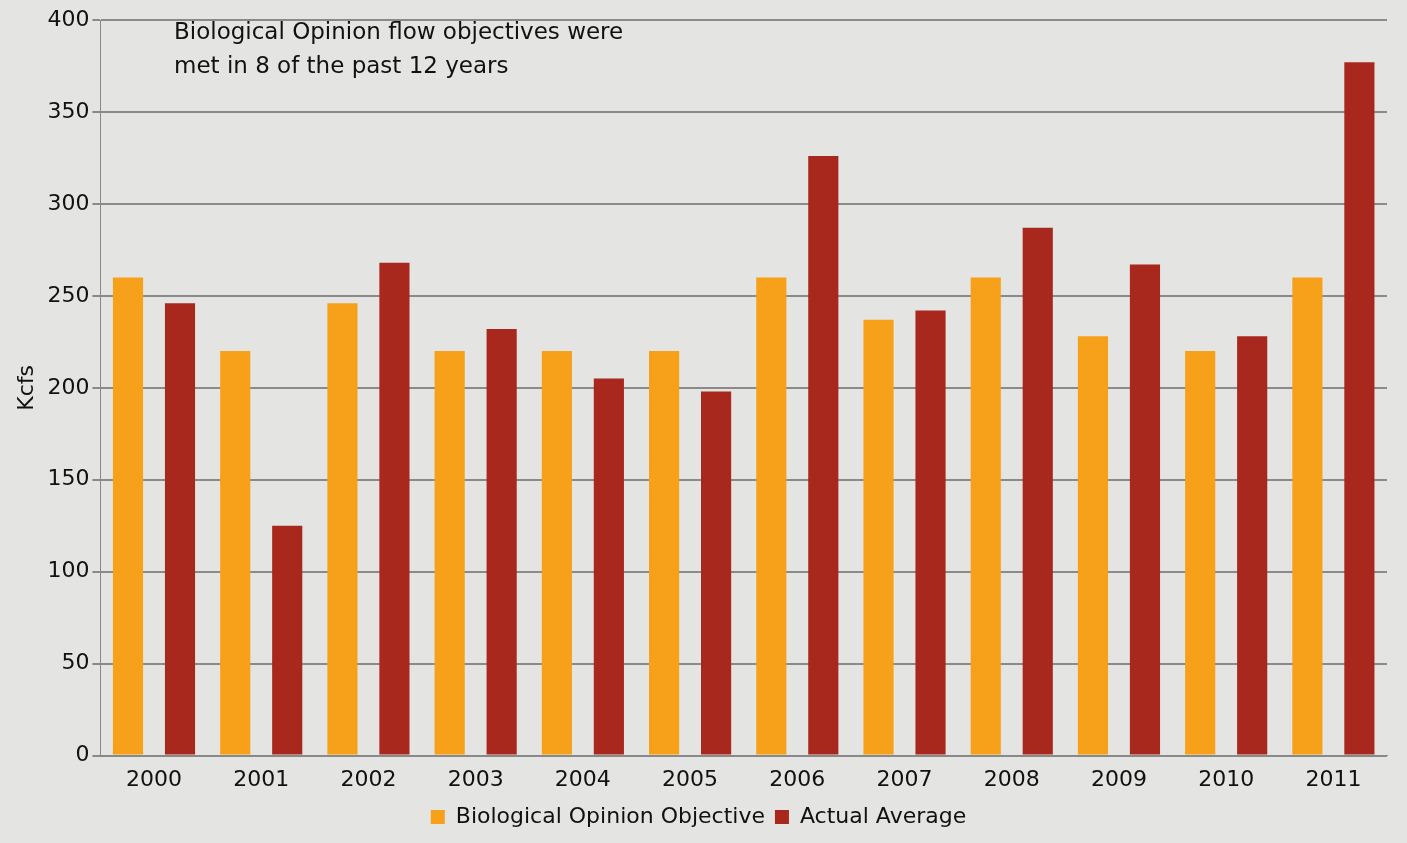  Describe the element at coordinates (610, 815) in the screenshot. I see `legend-label: Biological Opinion Objective` at that location.